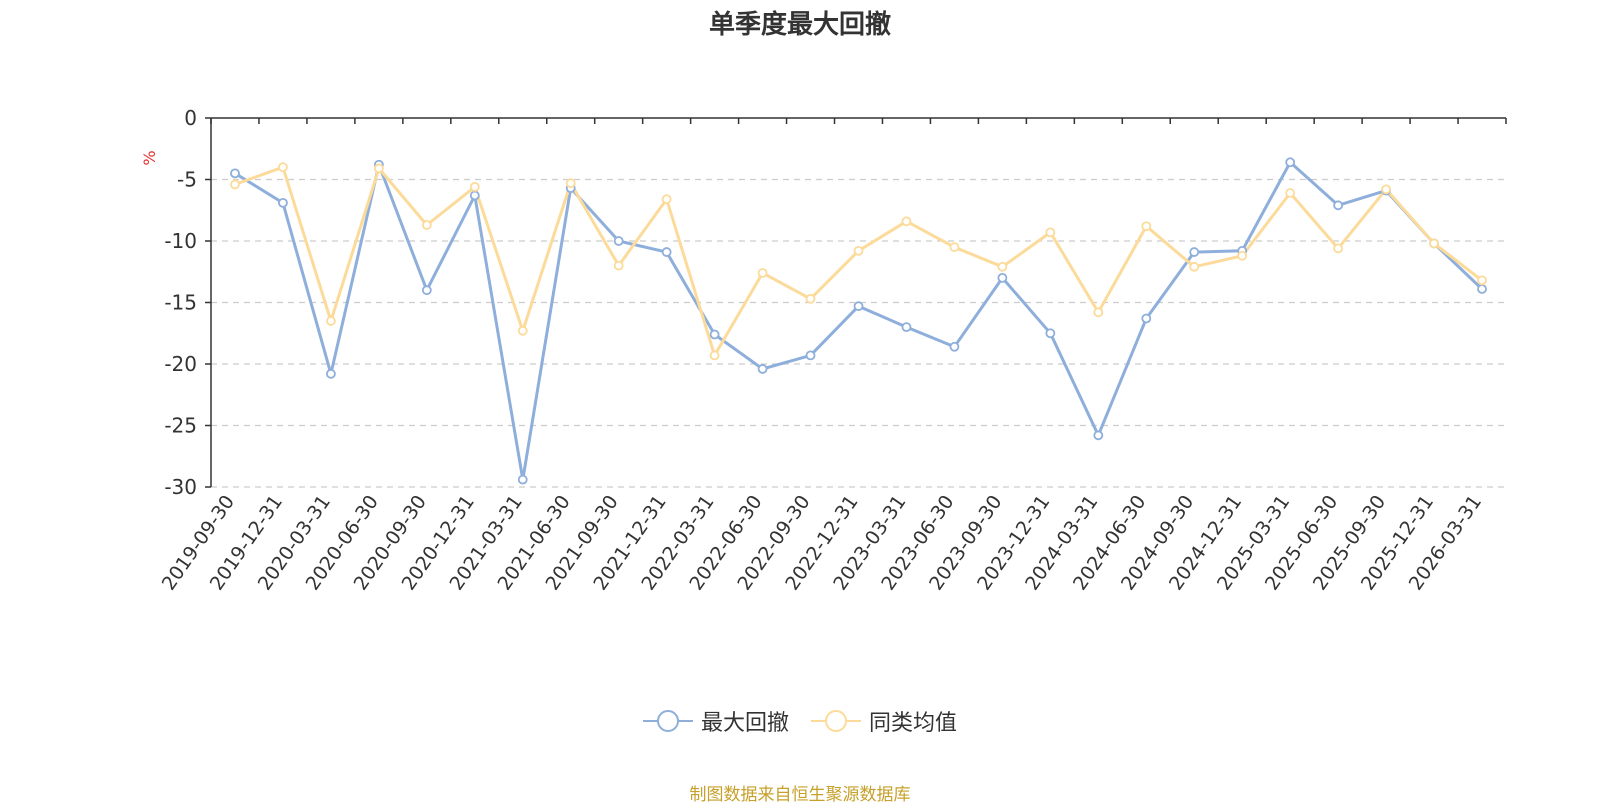 Image resolution: width=1600 pixels, height=805 pixels. Describe the element at coordinates (190, 118) in the screenshot. I see `y-tick-label: 0` at that location.